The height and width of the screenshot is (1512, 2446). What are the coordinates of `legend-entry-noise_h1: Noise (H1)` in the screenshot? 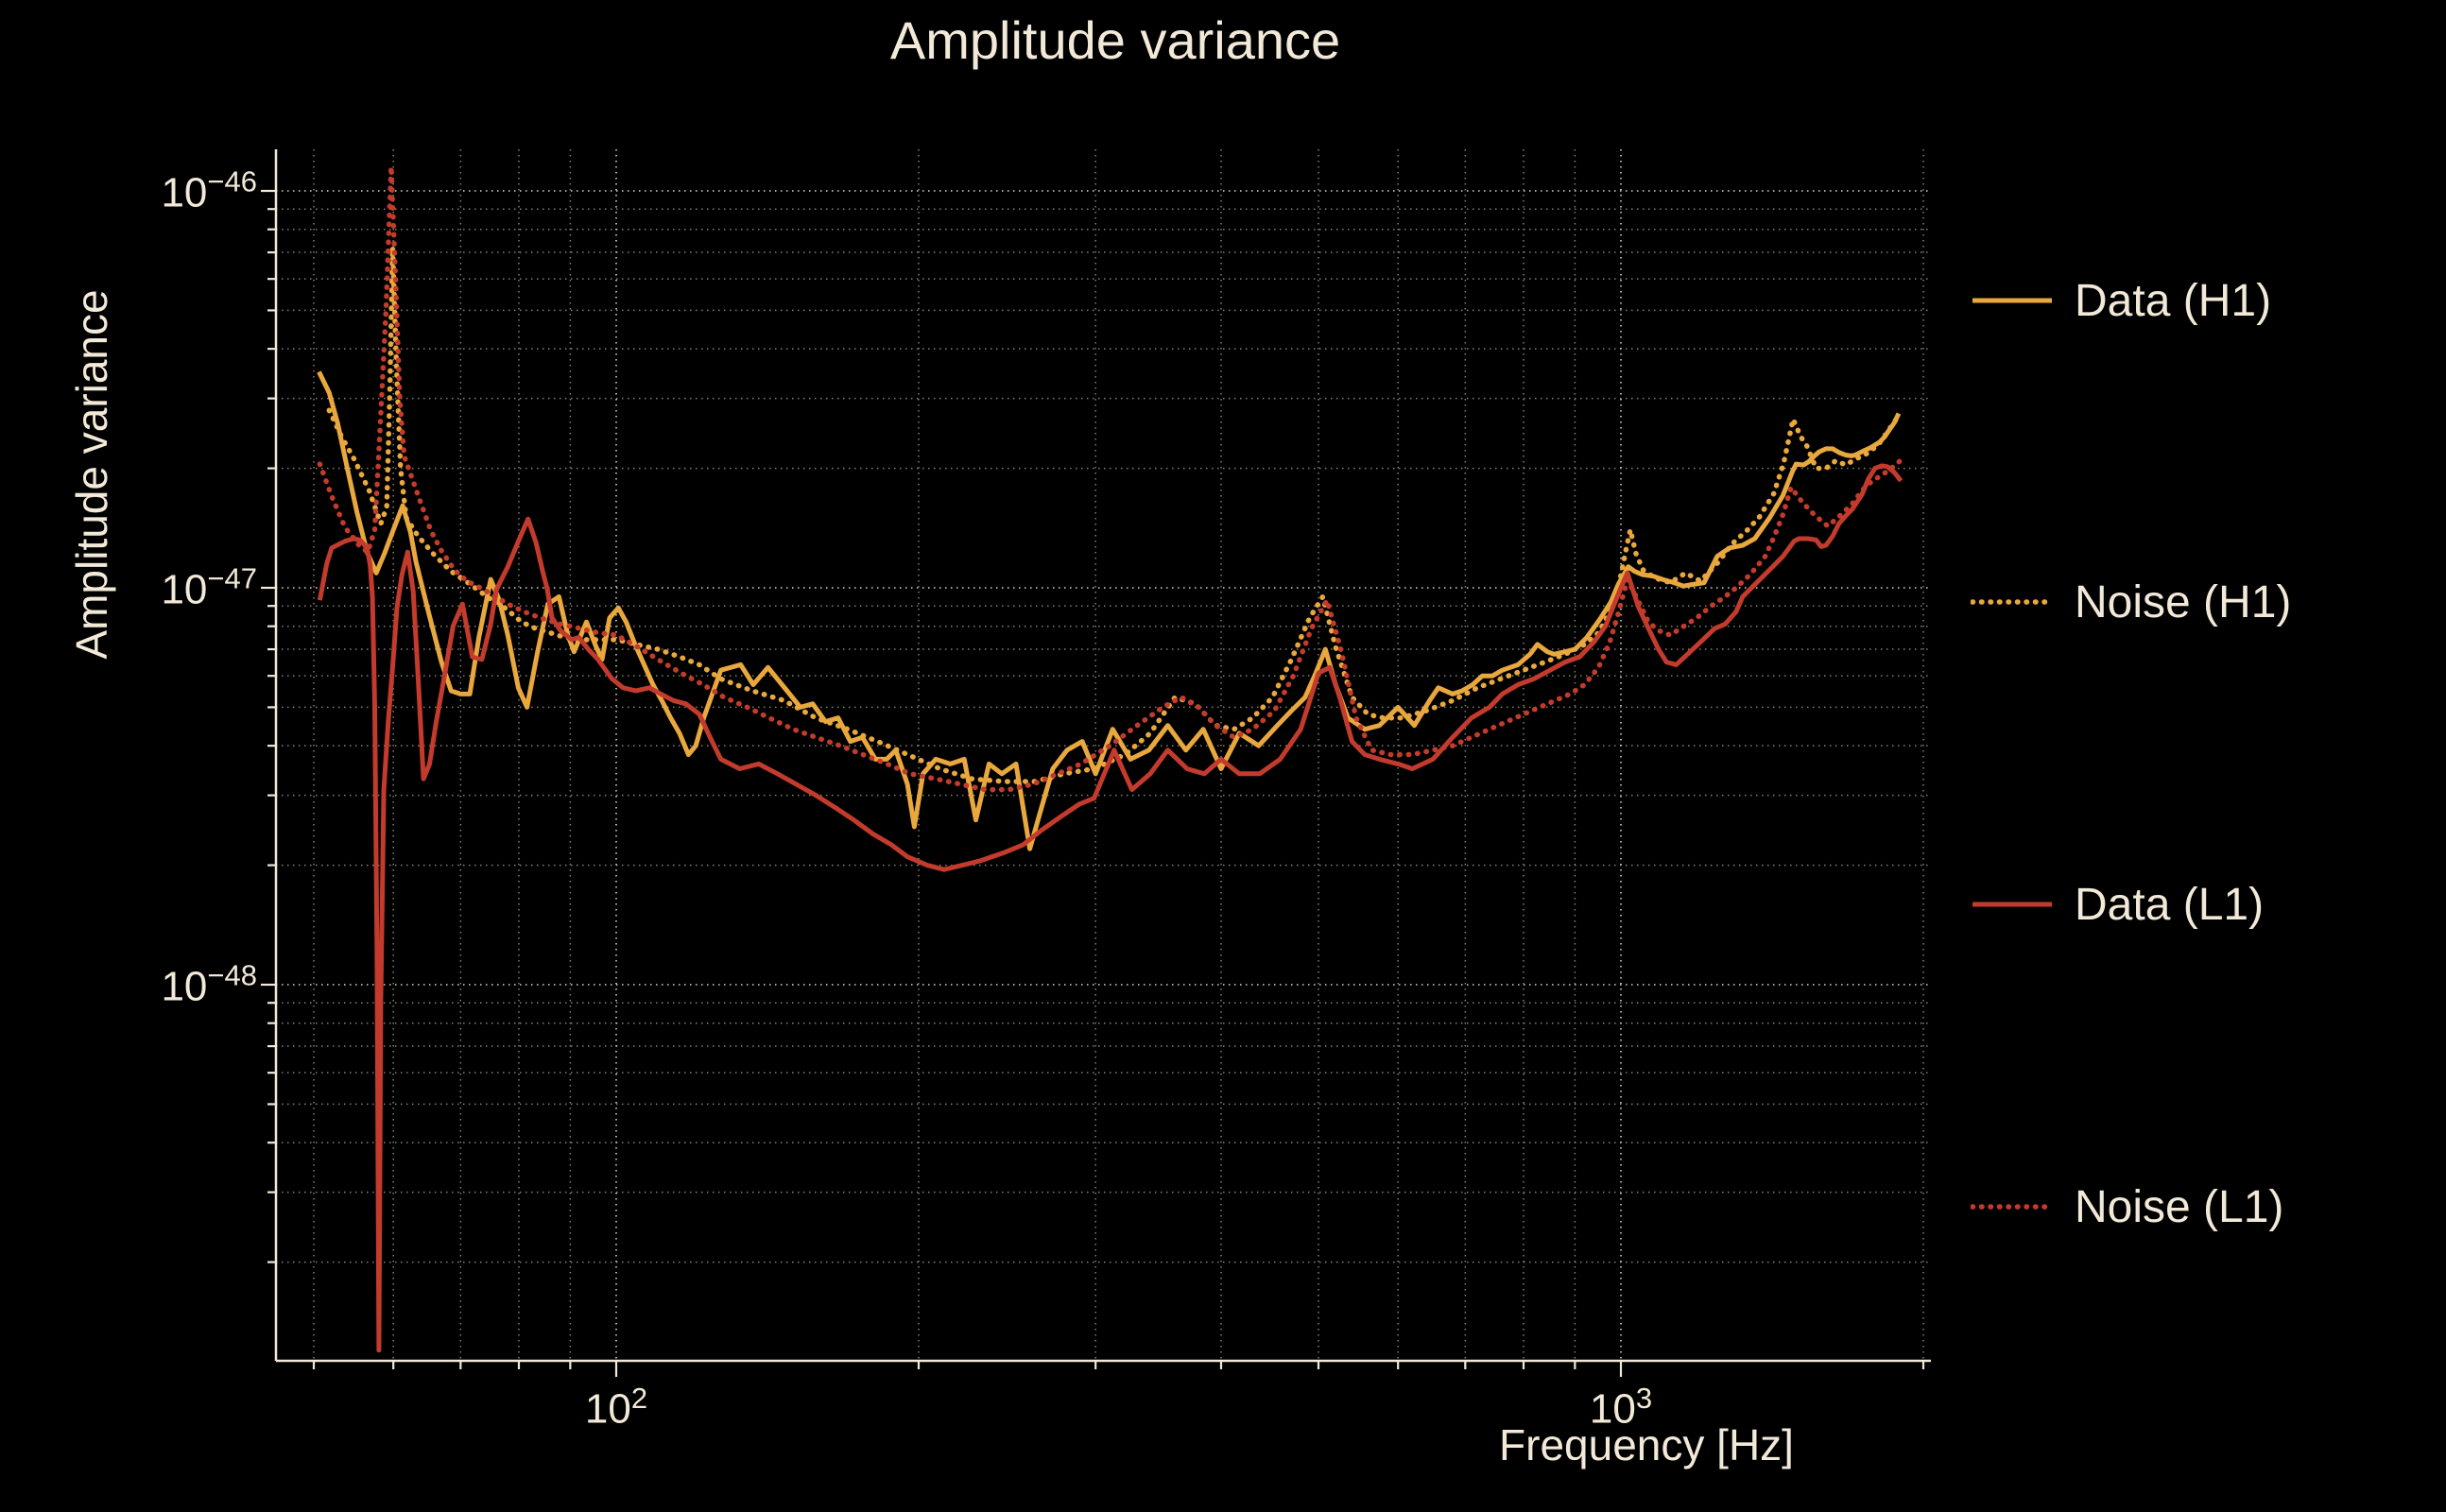 It's located at (2131, 602).